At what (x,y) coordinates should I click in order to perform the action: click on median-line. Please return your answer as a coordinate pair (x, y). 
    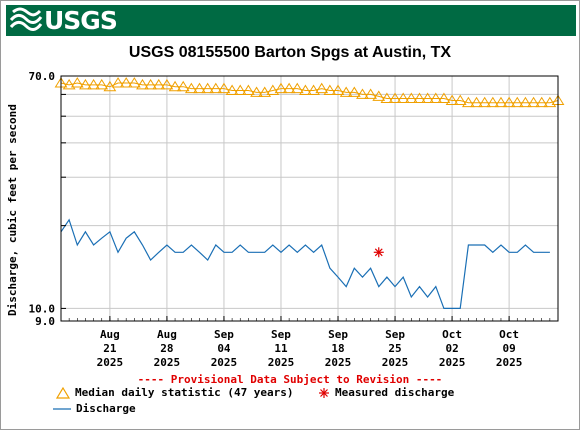
    Looking at the image, I should click on (309, 93).